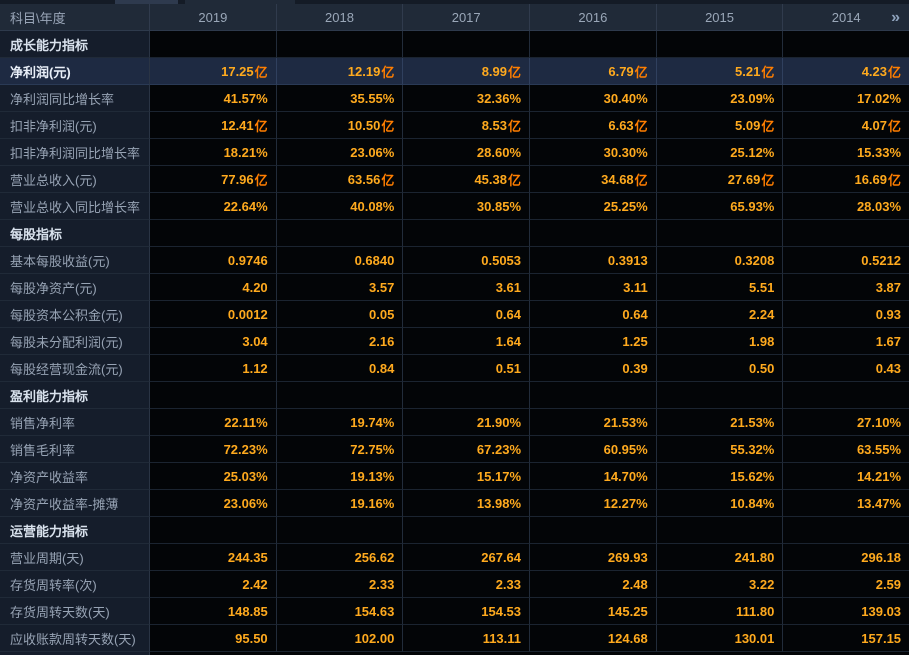 The image size is (909, 655). I want to click on value-number: 27.10%, so click(879, 422).